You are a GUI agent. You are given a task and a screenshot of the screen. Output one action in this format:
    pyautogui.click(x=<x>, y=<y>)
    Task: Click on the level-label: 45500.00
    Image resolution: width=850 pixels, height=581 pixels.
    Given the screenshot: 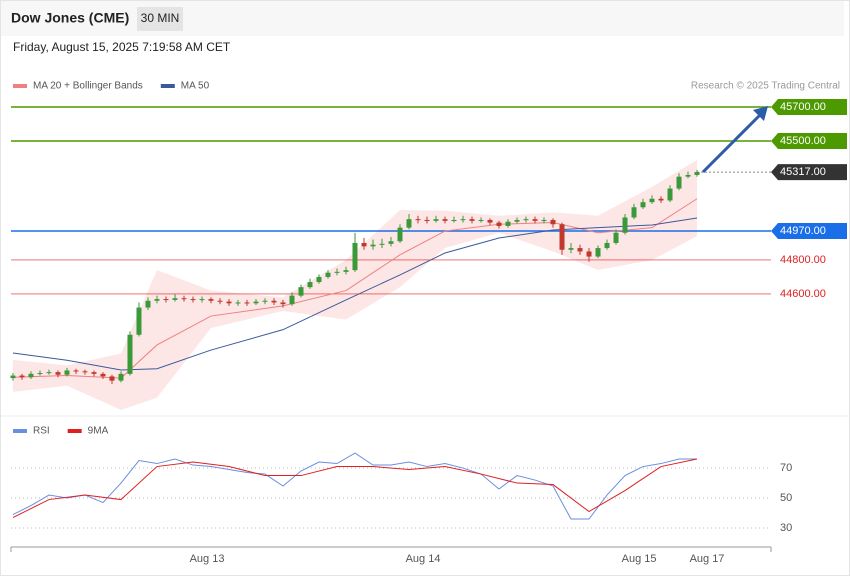 What is the action you would take?
    pyautogui.click(x=803, y=141)
    